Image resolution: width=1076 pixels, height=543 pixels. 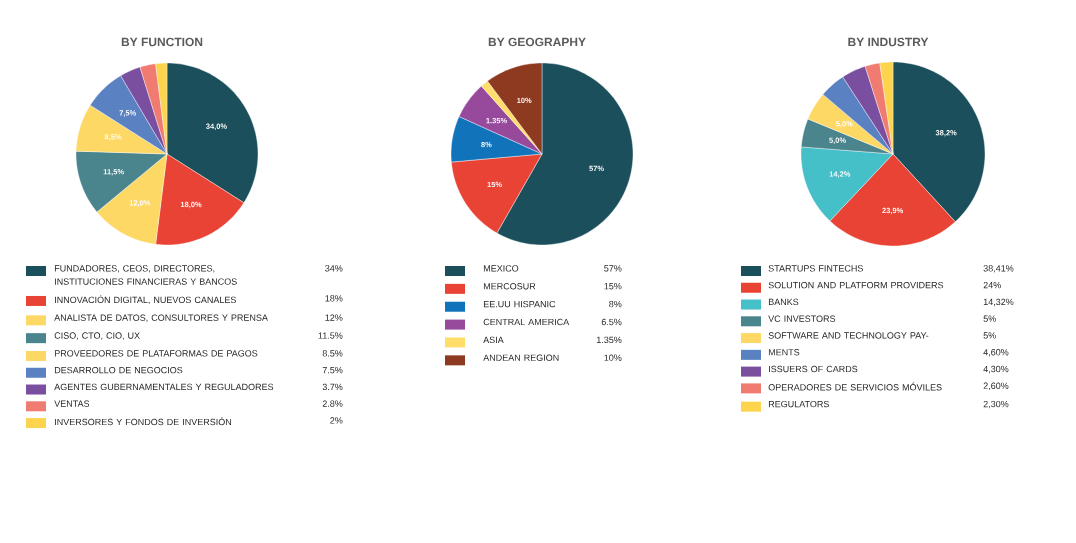 I want to click on legend-label: INNOVACIÓN DIGITAL, NUEVOS CANALES, so click(x=145, y=300).